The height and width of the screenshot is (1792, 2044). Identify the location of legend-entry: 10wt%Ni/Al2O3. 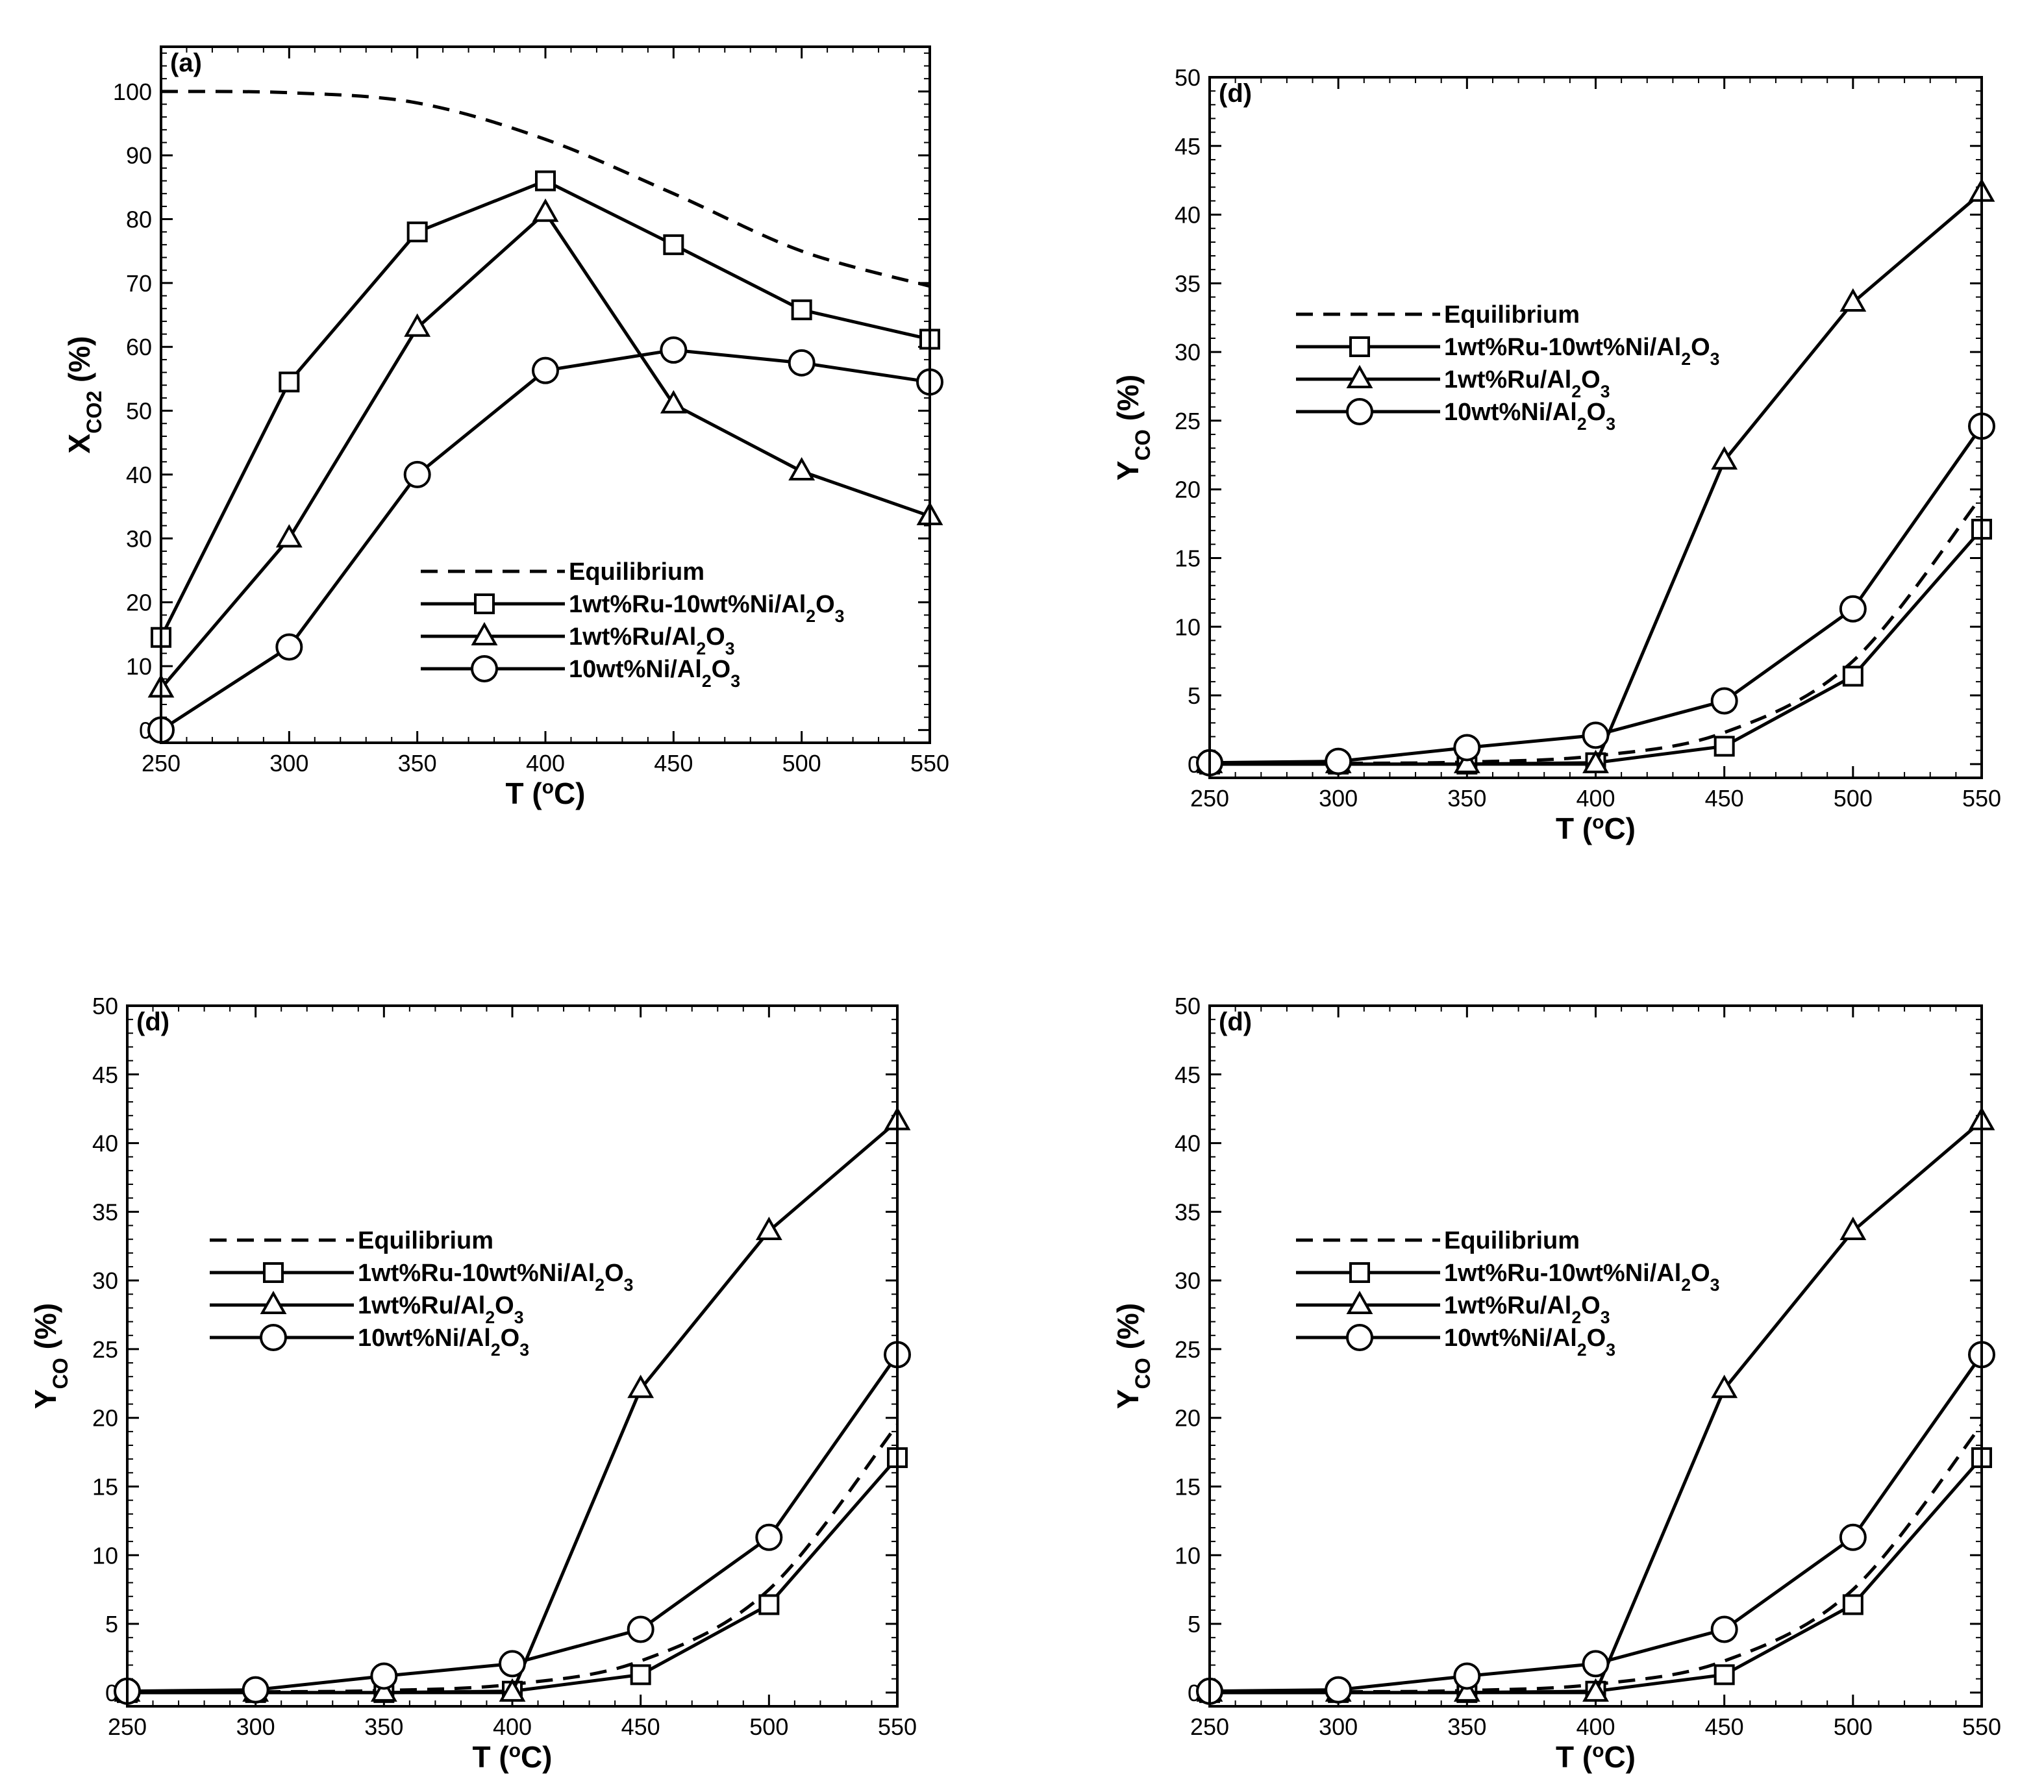
(580, 673).